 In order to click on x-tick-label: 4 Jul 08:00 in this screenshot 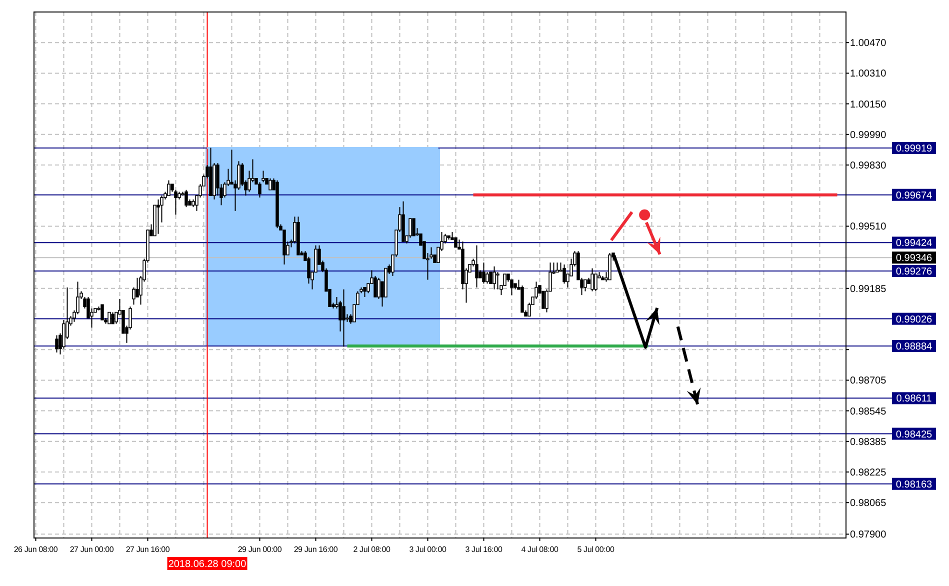, I will do `click(540, 549)`.